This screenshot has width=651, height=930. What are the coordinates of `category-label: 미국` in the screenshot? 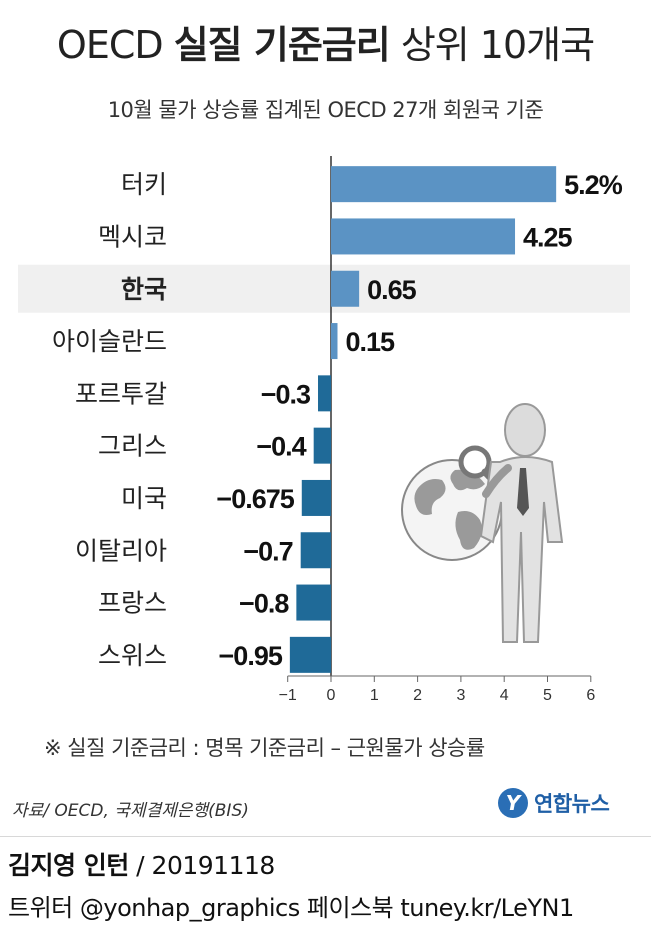 It's located at (144, 498).